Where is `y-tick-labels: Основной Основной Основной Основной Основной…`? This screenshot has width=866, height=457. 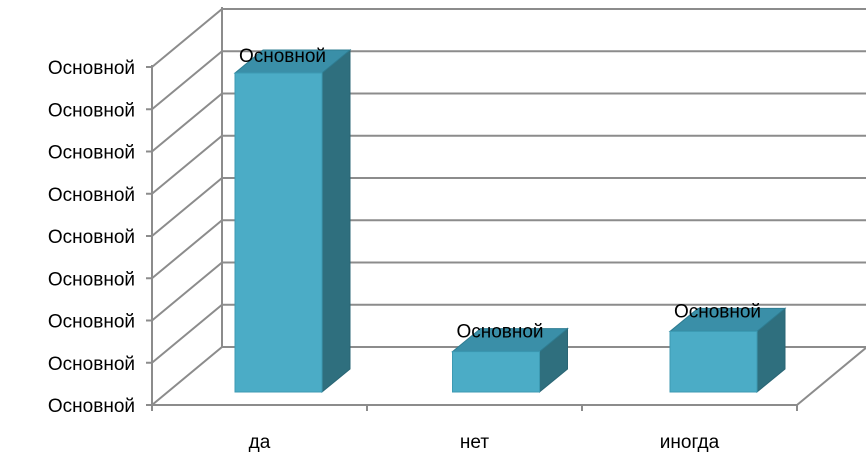 y-tick-labels: Основной Основной Основной Основной Основной… is located at coordinates (91, 237).